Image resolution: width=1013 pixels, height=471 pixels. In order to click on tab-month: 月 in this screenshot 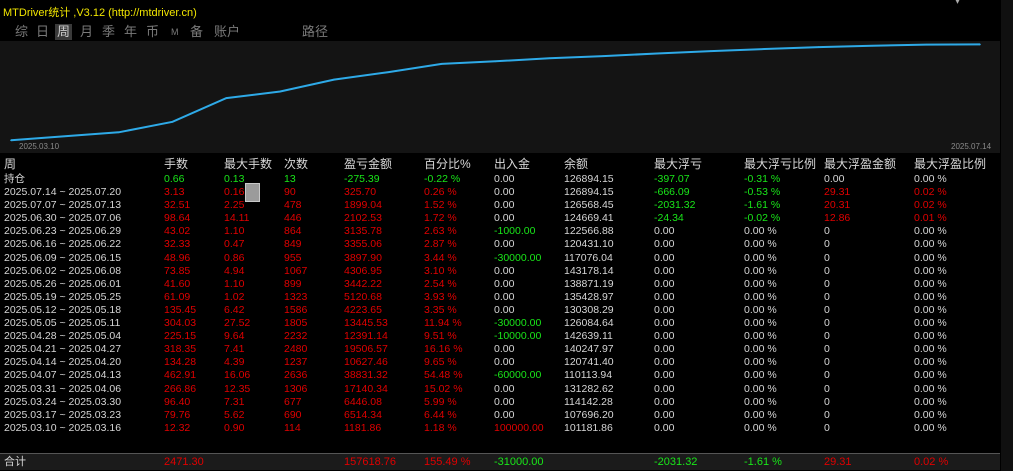, I will do `click(87, 31)`.